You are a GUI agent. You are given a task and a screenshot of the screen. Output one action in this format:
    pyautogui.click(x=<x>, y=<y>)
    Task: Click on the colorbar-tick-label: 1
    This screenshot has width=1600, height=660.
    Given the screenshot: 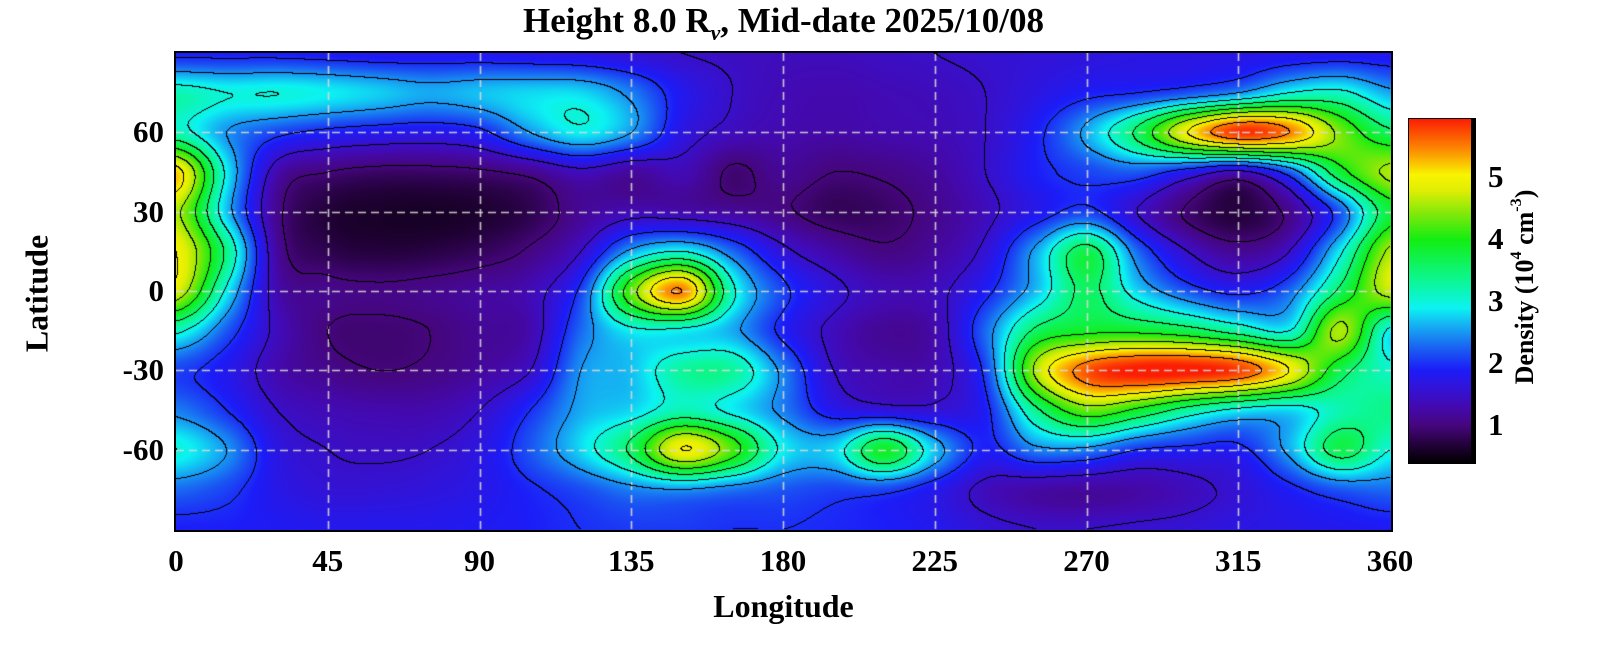 What is the action you would take?
    pyautogui.click(x=1496, y=424)
    